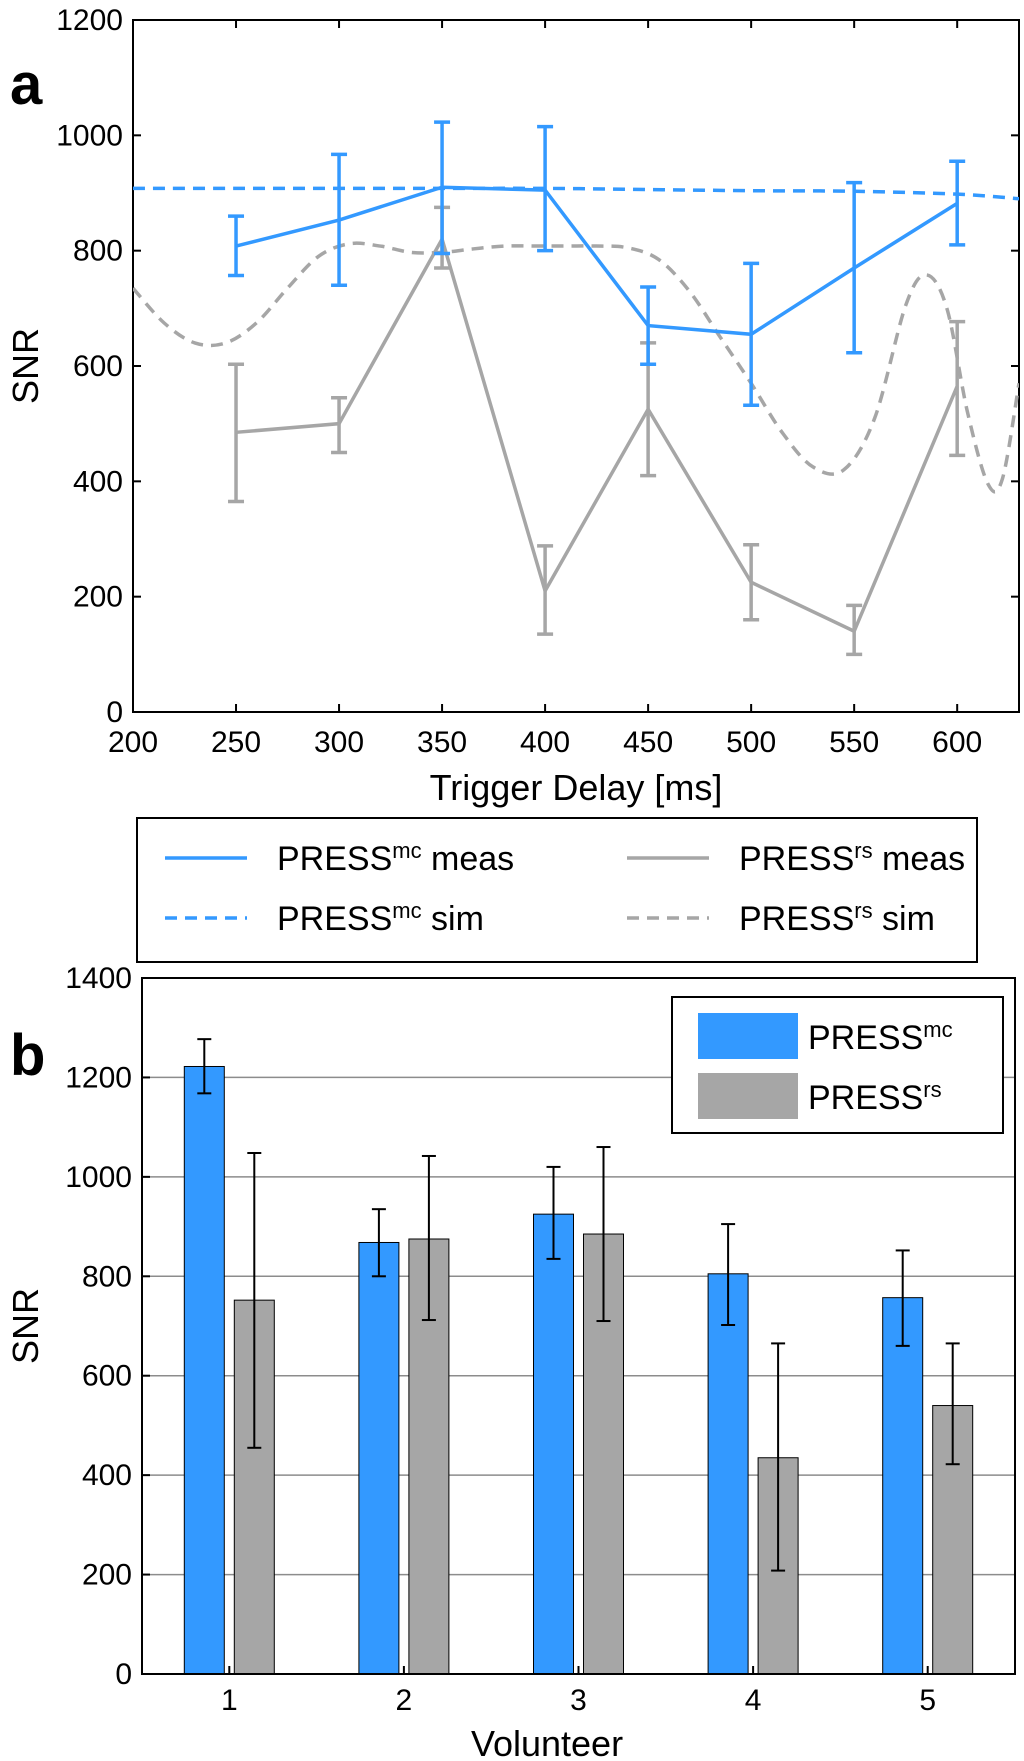 The image size is (1024, 1761). Describe the element at coordinates (837, 1065) in the screenshot. I see `panel-b-legend: PRESSmc PRESSrs` at that location.